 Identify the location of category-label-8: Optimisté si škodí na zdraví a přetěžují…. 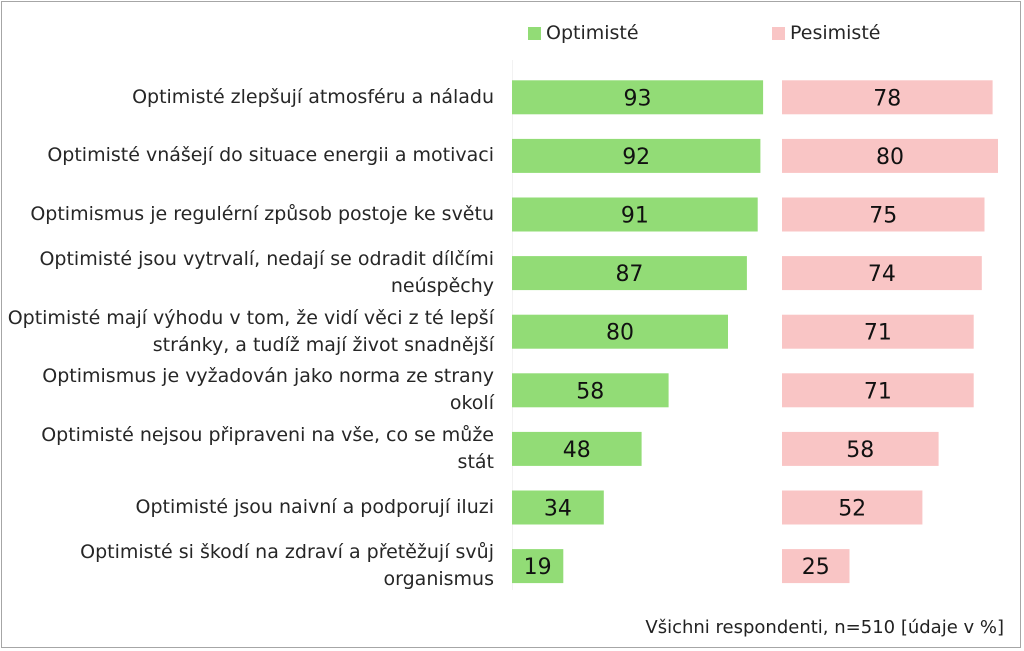
(287, 566).